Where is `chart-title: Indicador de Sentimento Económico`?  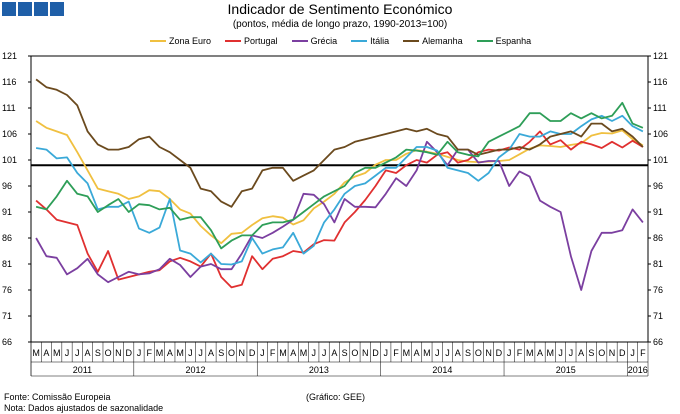
chart-title: Indicador de Sentimento Económico is located at coordinates (340, 9).